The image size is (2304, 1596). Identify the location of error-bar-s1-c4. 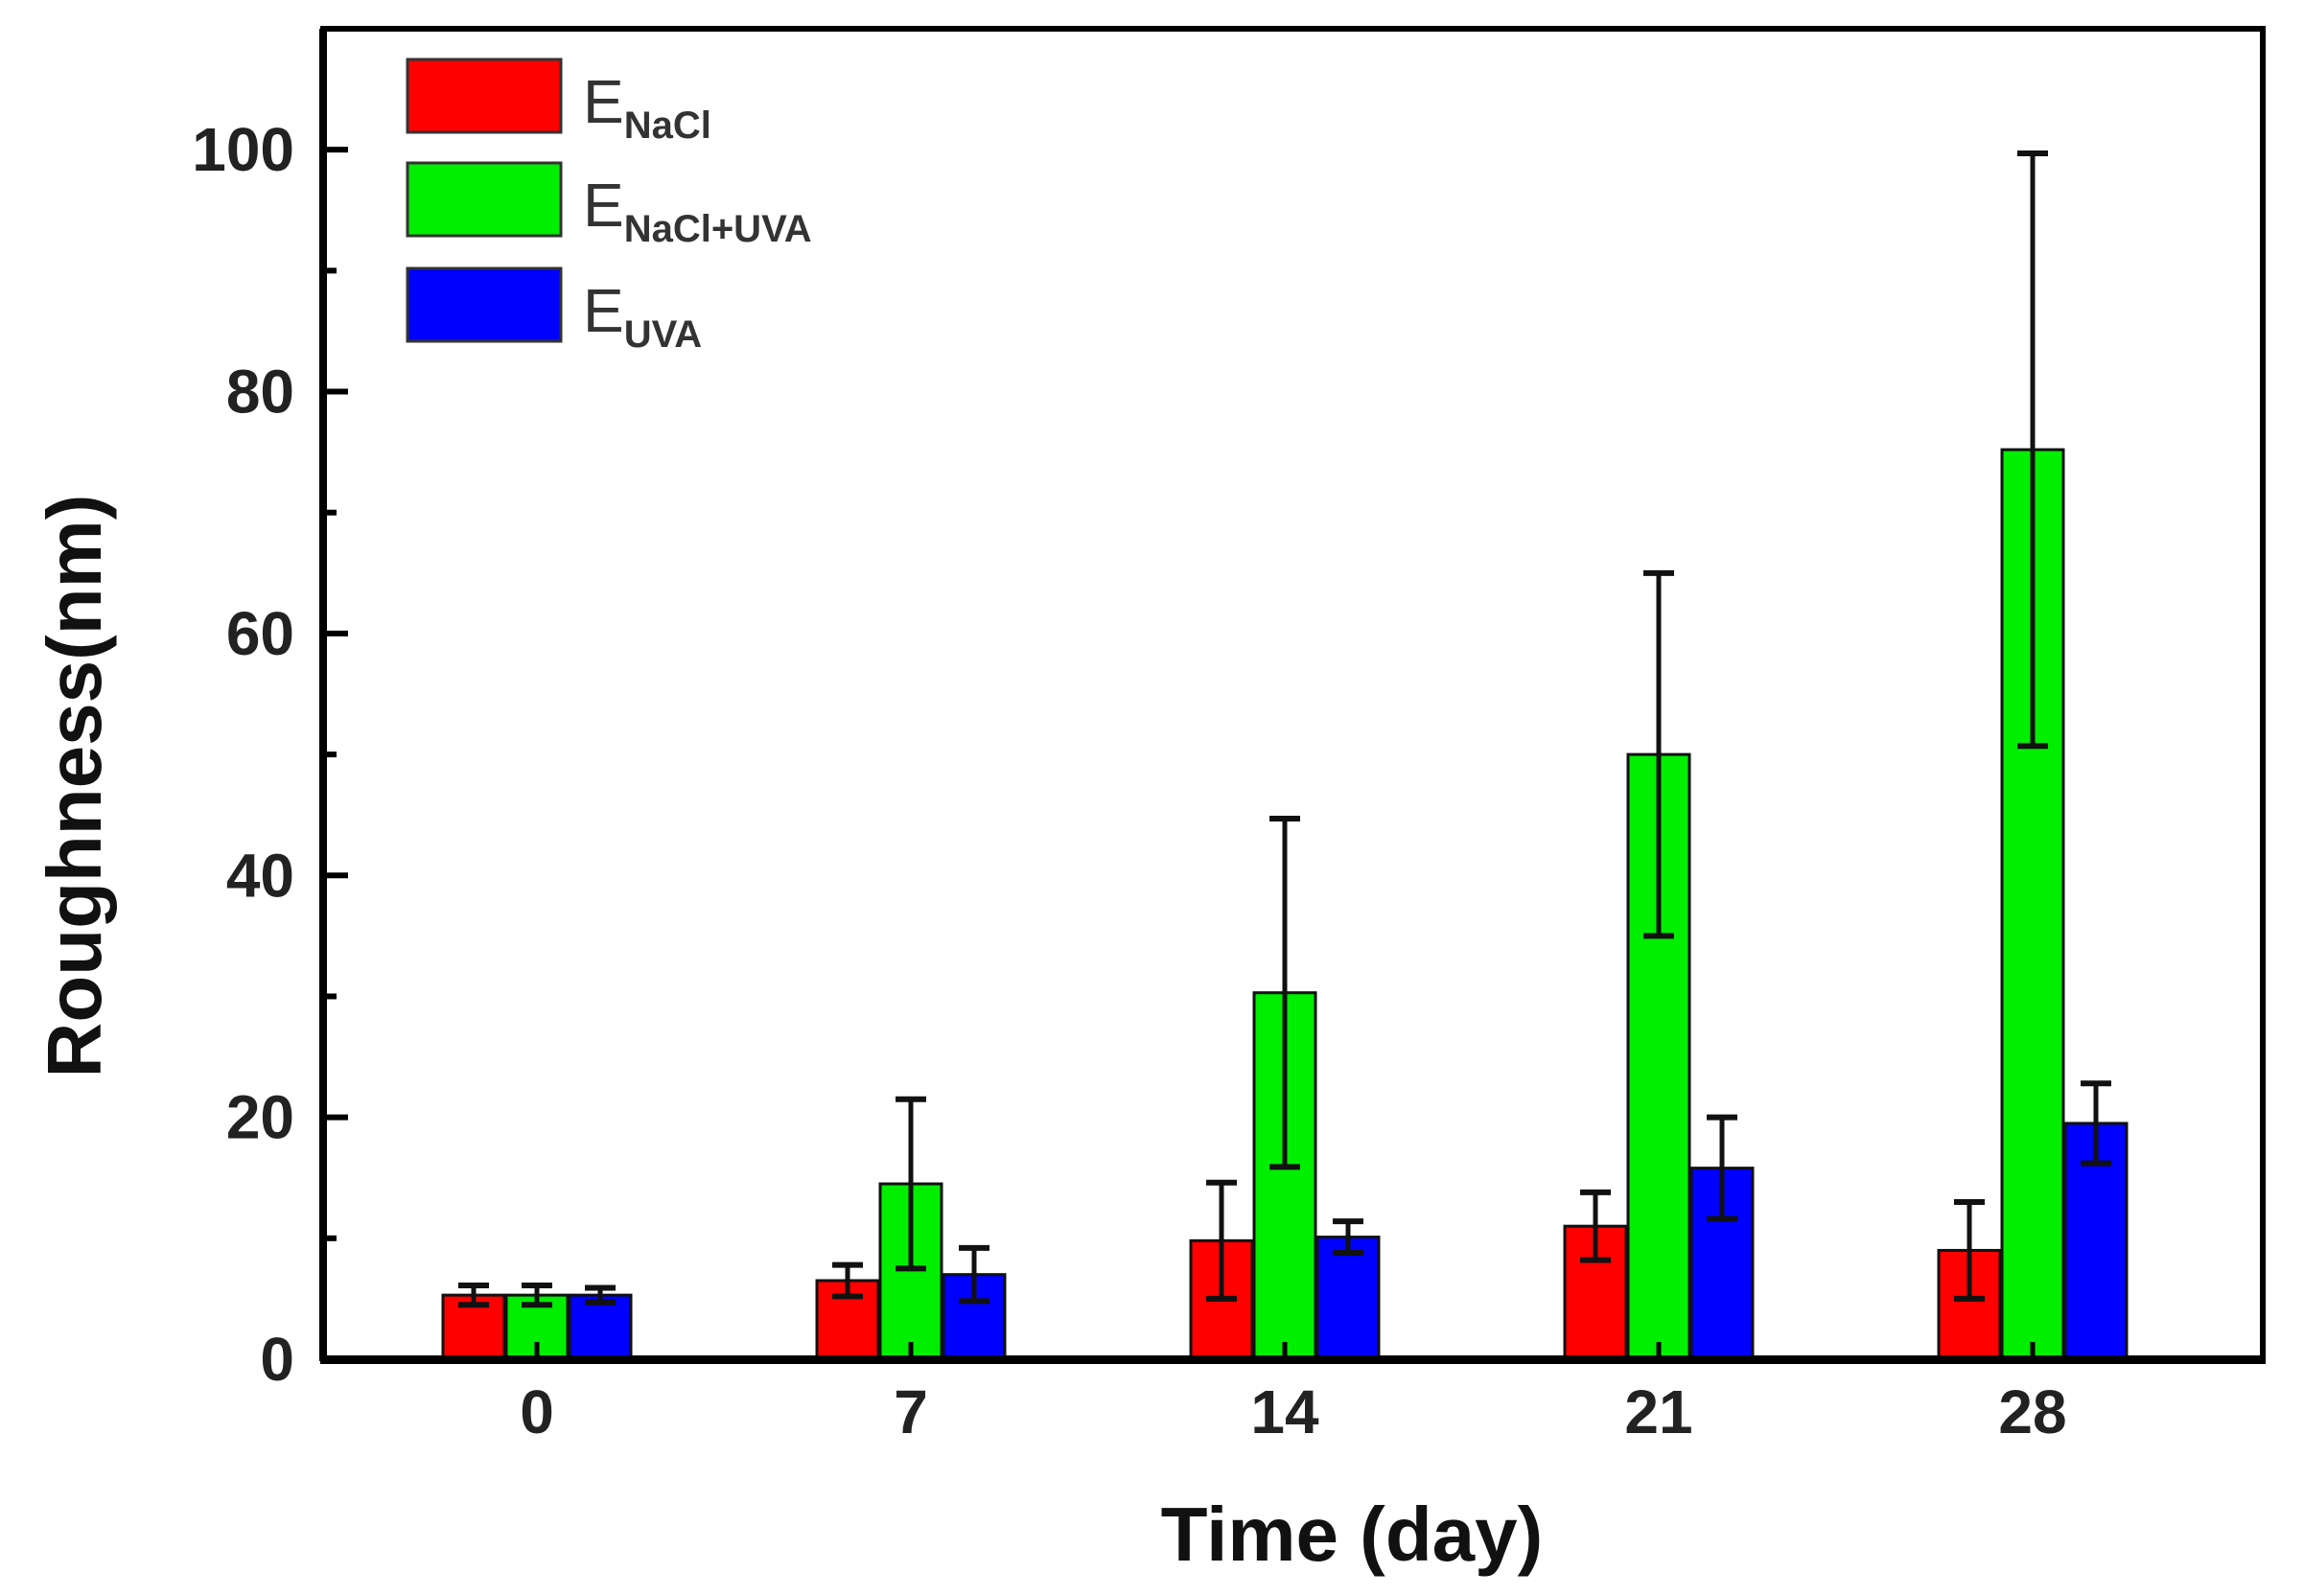
(2032, 450).